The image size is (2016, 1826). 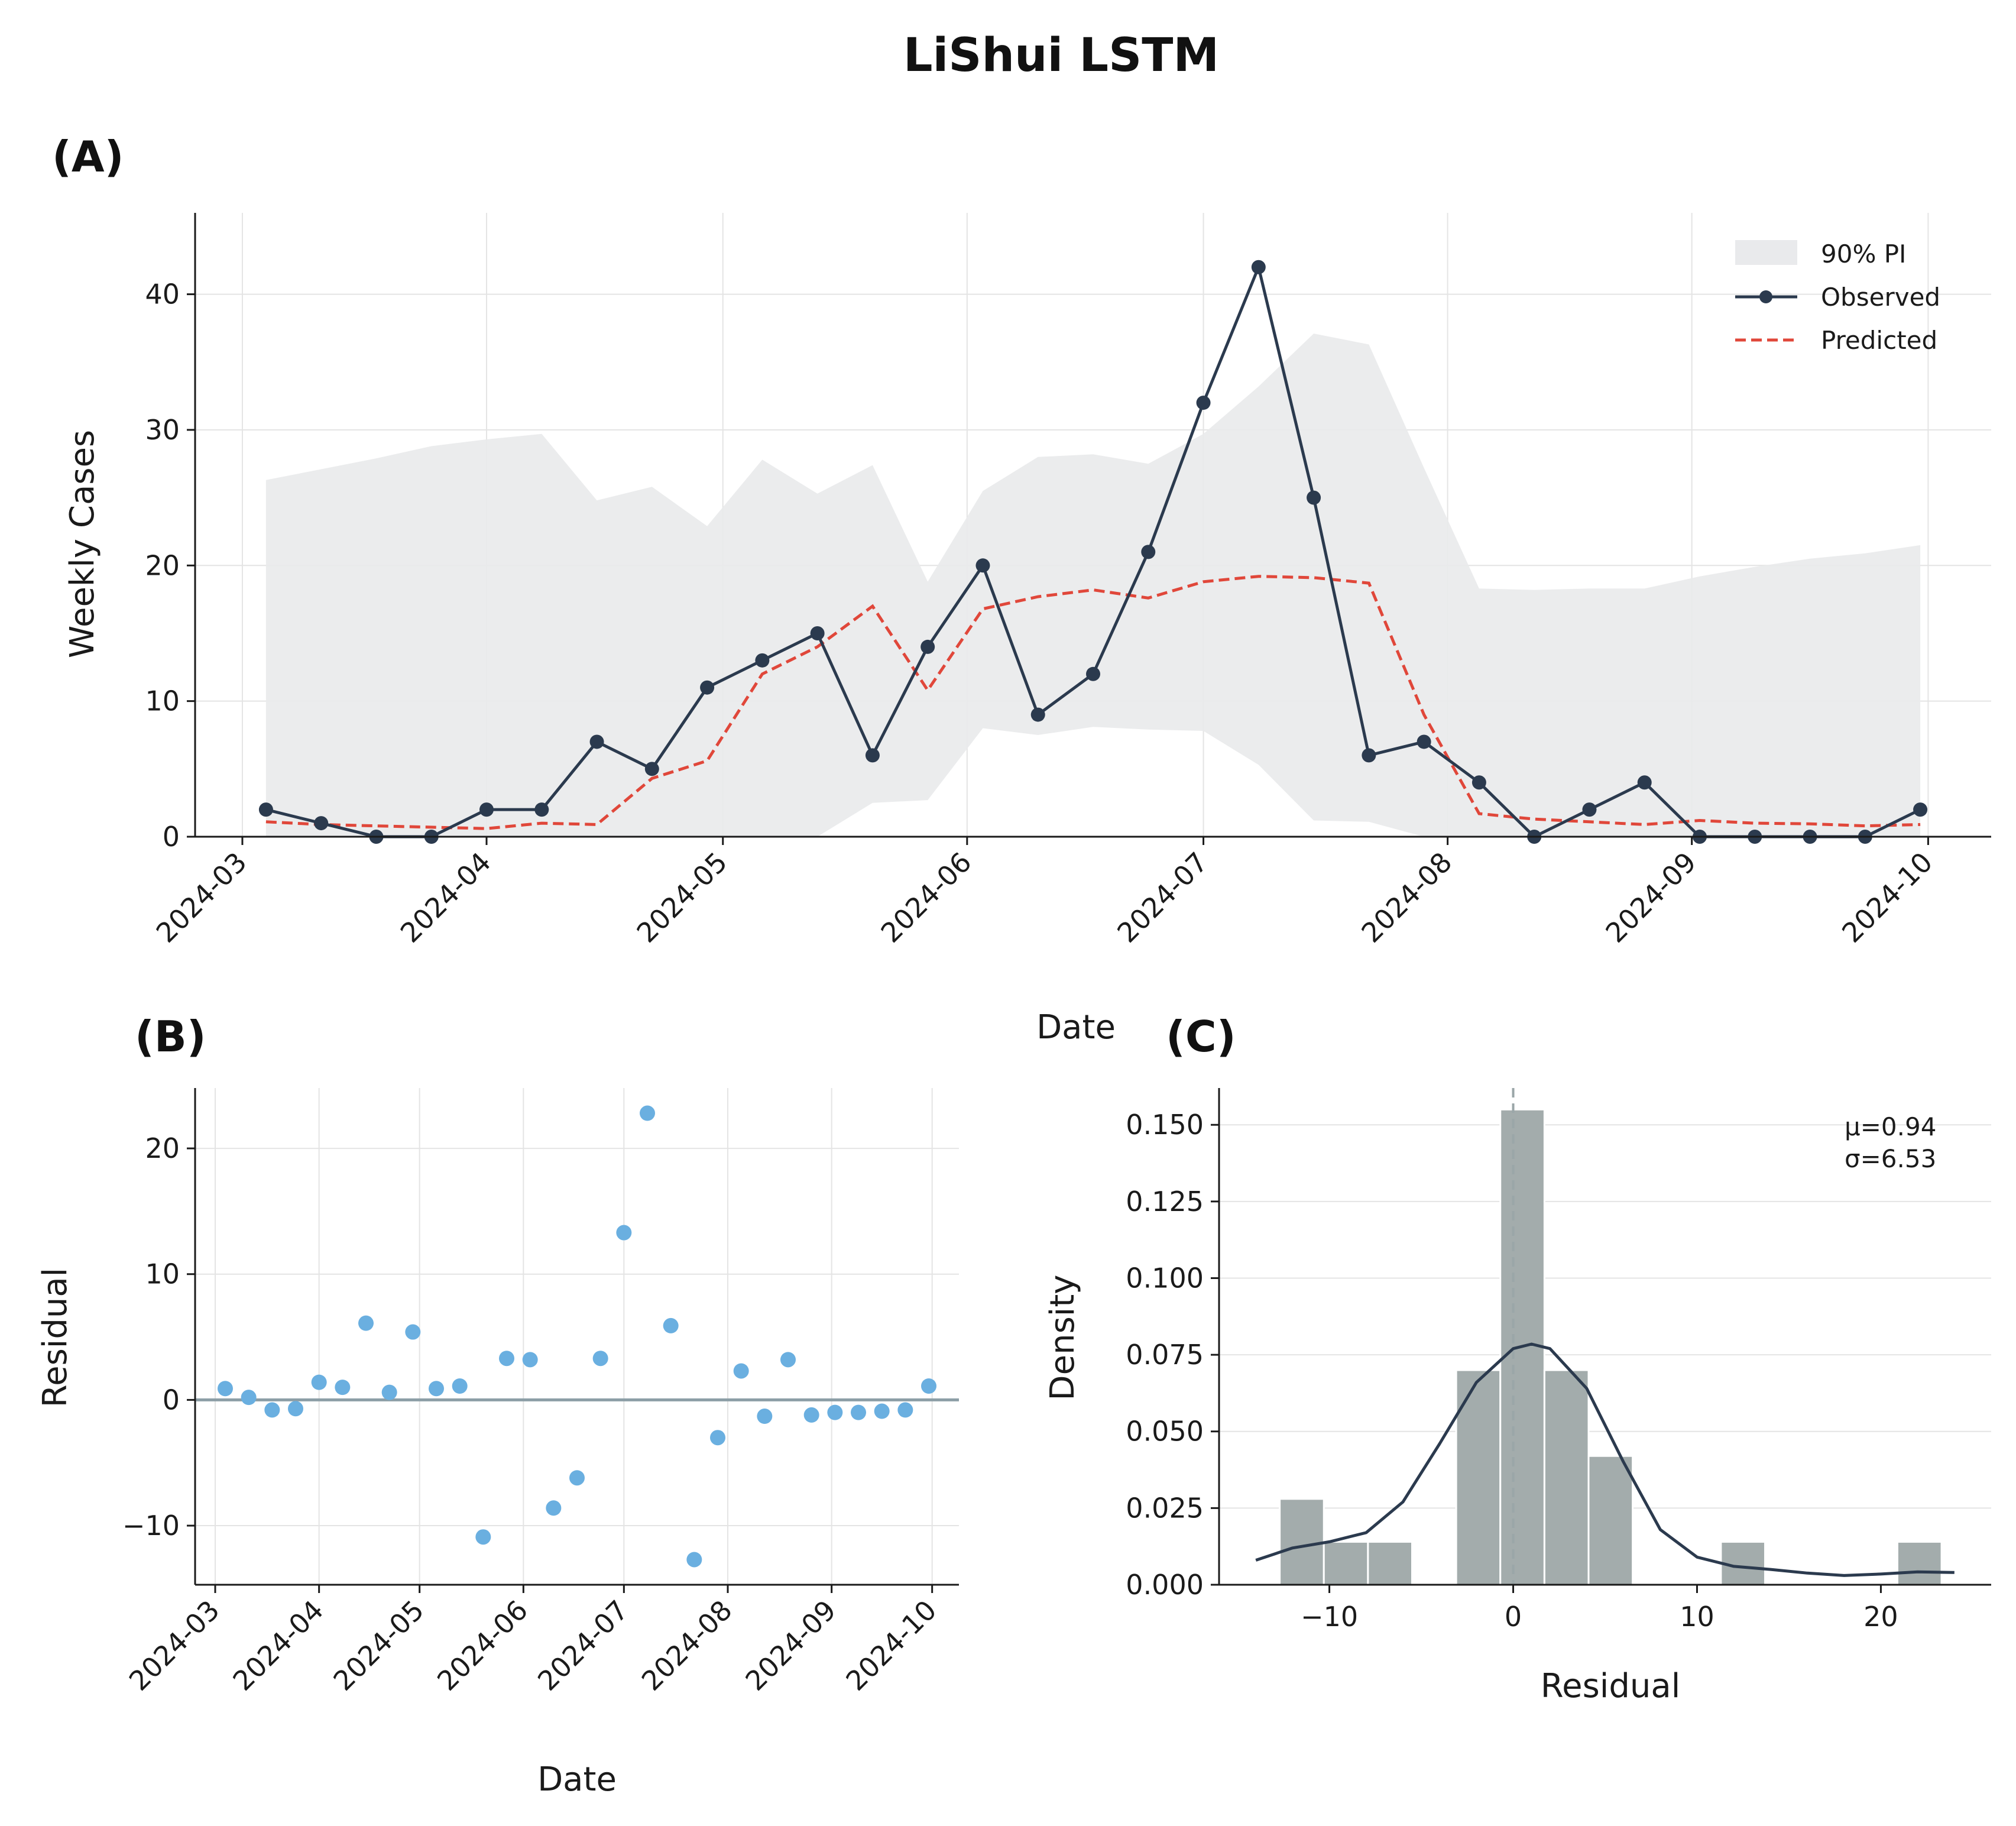 I want to click on panel-c-ytick-label: 0.150, so click(x=1165, y=1125).